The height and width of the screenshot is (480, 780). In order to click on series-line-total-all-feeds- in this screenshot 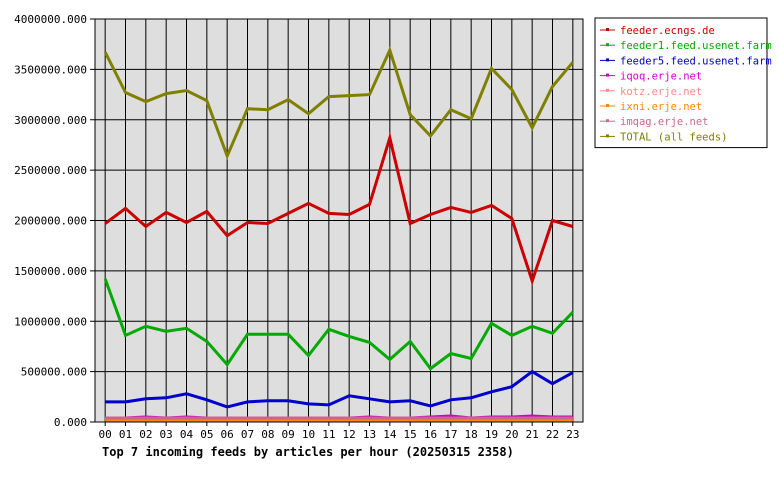, I will do `click(338, 103)`.